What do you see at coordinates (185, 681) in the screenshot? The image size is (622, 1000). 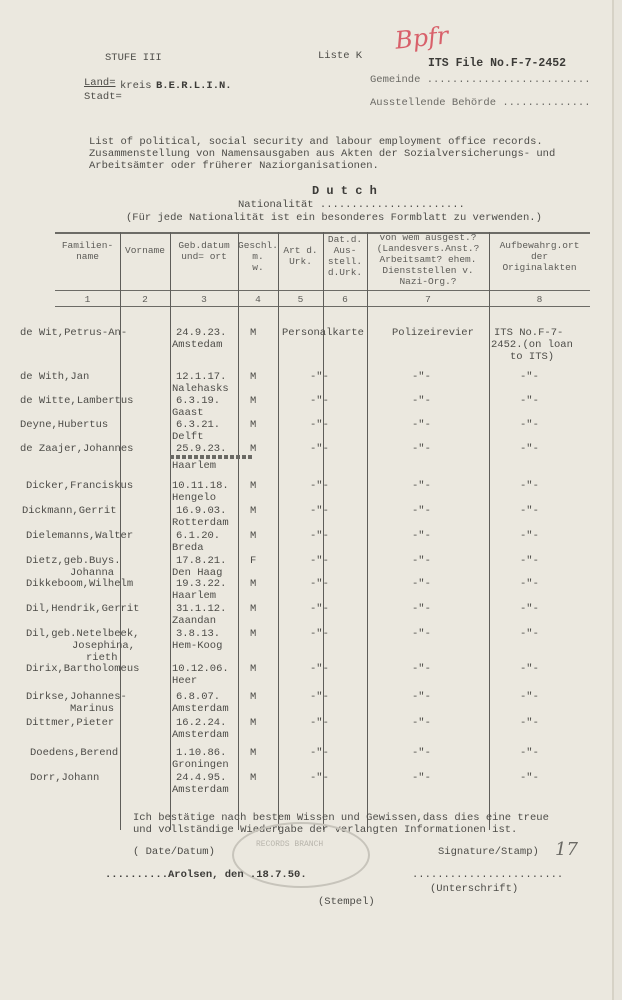 I see `row-birth-place: Heer` at bounding box center [185, 681].